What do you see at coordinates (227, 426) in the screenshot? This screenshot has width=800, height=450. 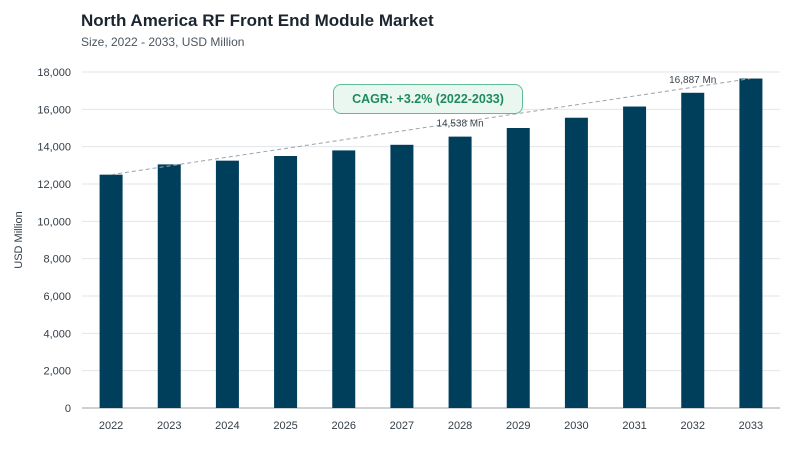 I see `x-tick-label: 2024` at bounding box center [227, 426].